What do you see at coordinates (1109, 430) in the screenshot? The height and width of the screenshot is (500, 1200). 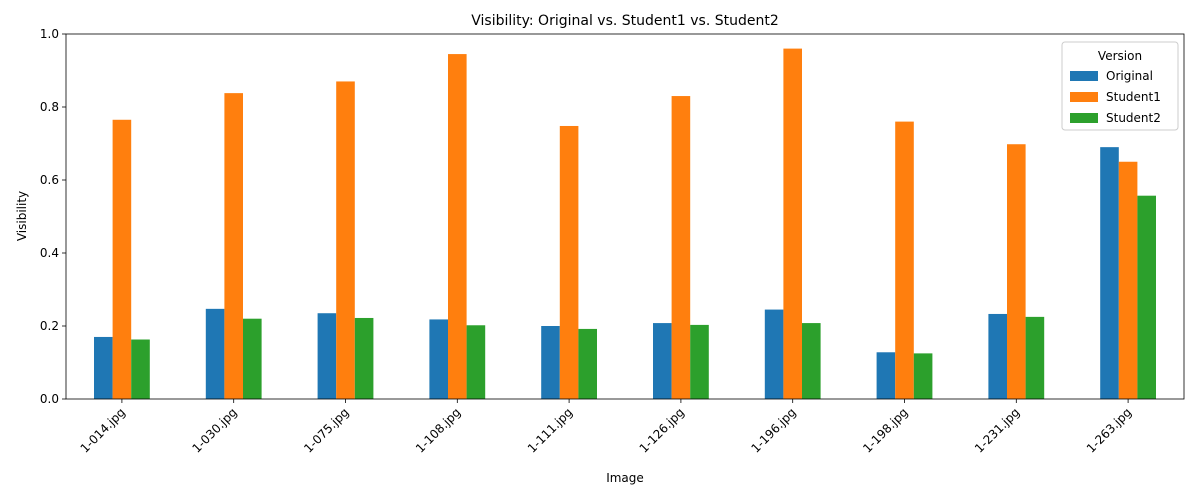 I see `x-tick-label: 1-263.jpg` at bounding box center [1109, 430].